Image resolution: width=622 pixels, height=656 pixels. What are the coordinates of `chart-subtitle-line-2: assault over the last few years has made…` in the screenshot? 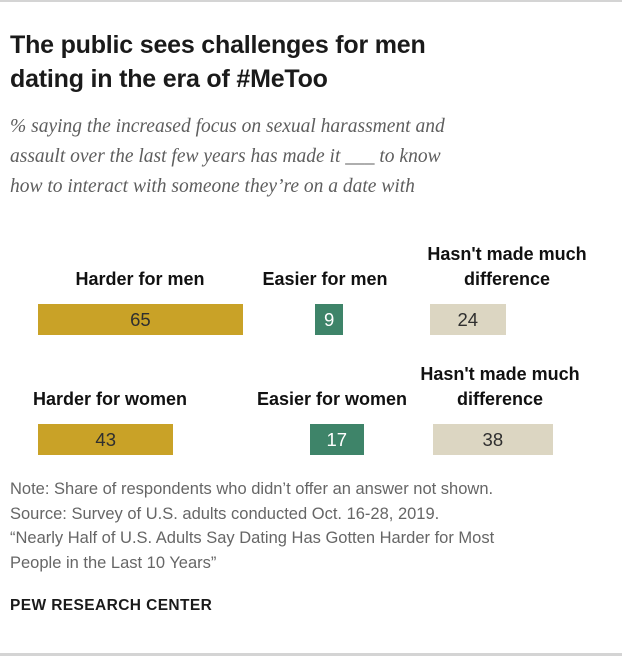 It's located at (225, 156).